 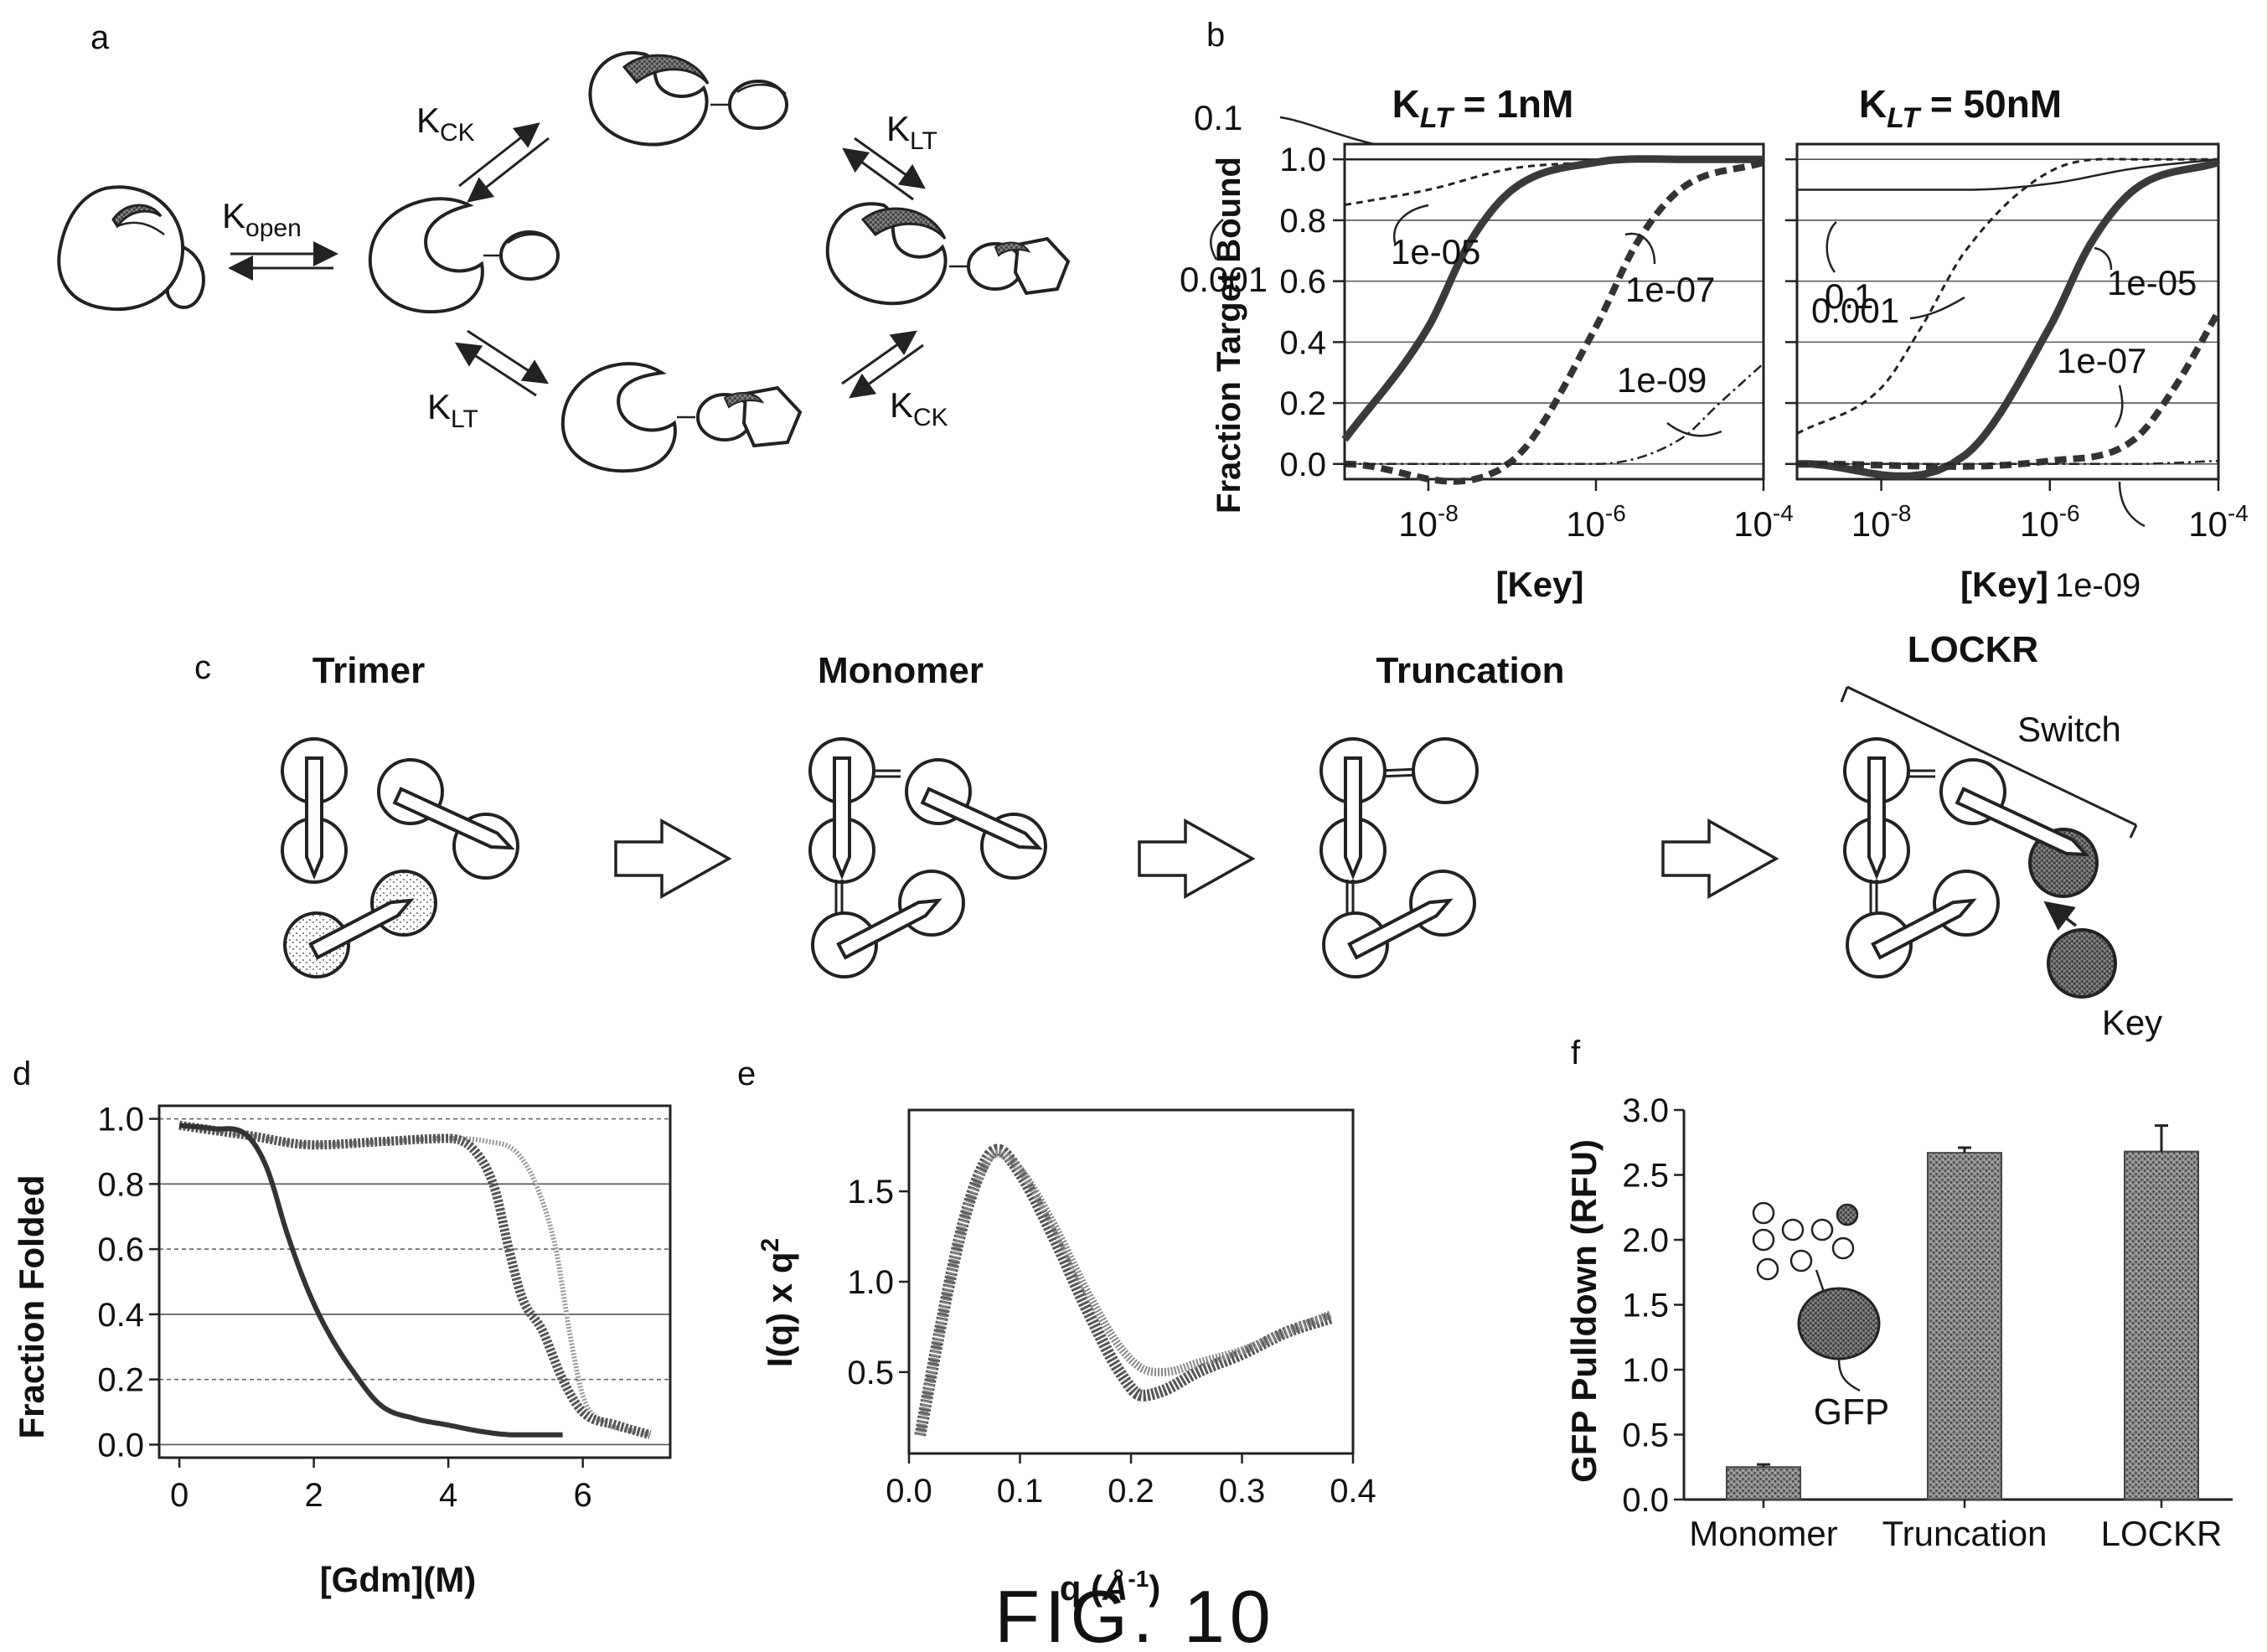 What do you see at coordinates (564, 246) in the screenshot?
I see `panel-a: a Kopen KCK` at bounding box center [564, 246].